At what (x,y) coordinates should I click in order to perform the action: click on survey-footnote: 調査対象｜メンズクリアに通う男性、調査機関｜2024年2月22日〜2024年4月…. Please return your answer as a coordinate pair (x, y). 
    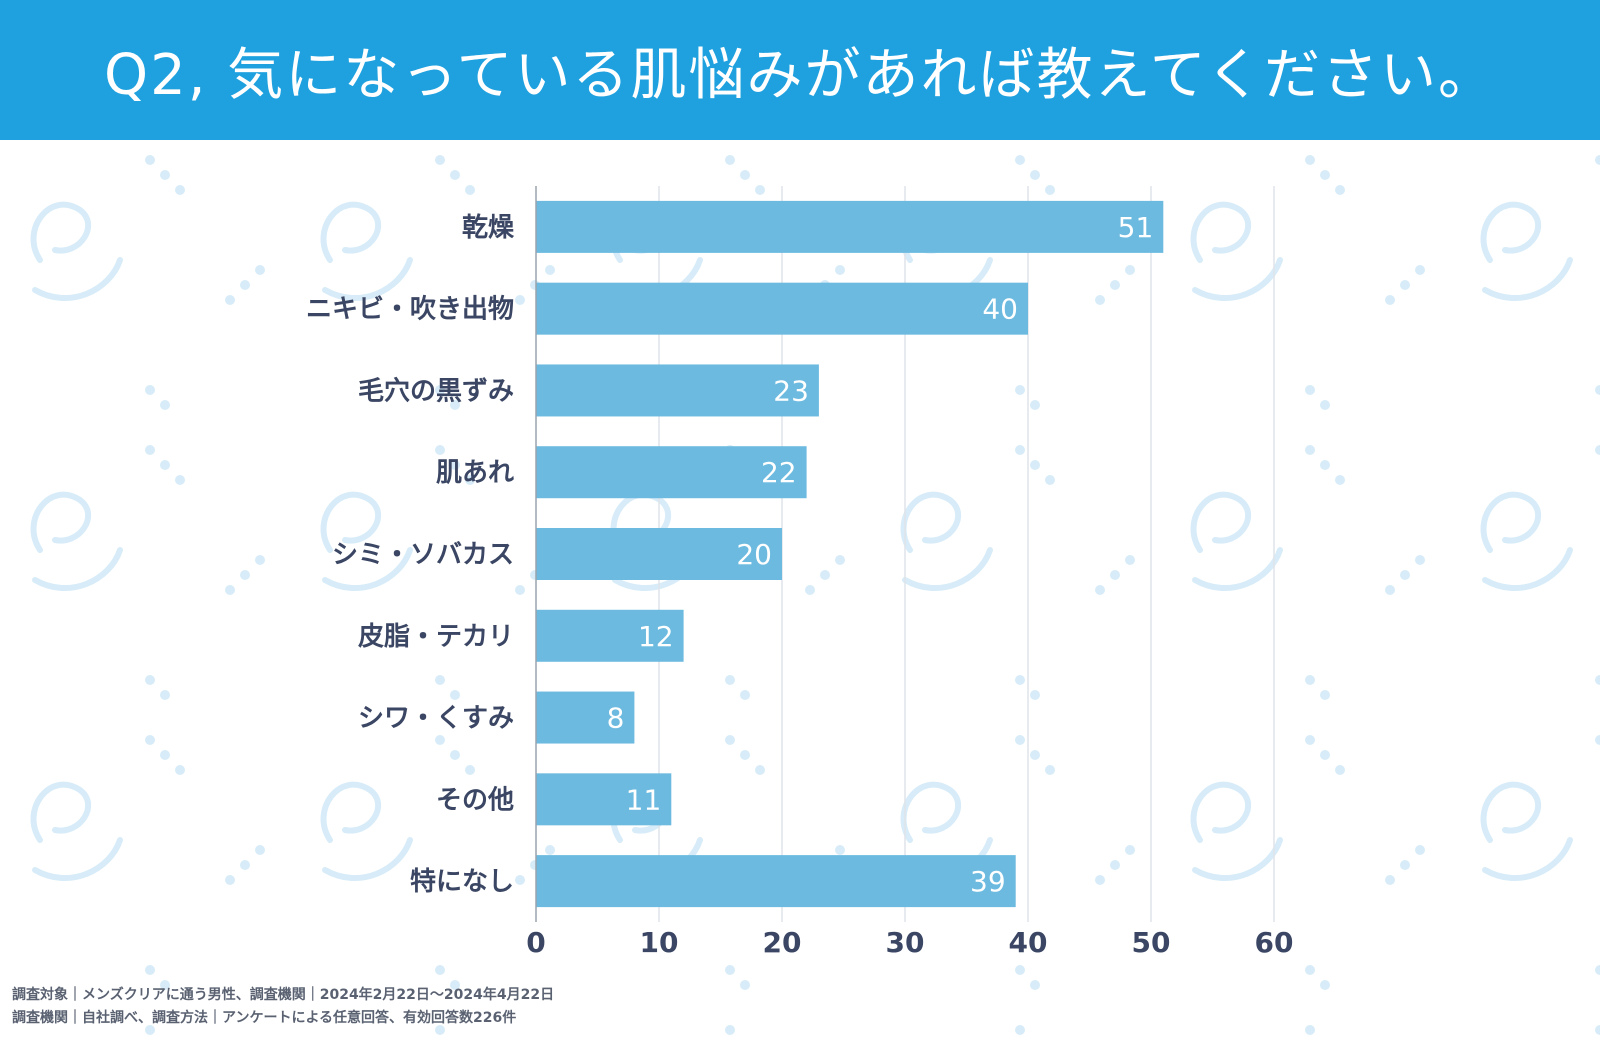
    Looking at the image, I should click on (283, 1007).